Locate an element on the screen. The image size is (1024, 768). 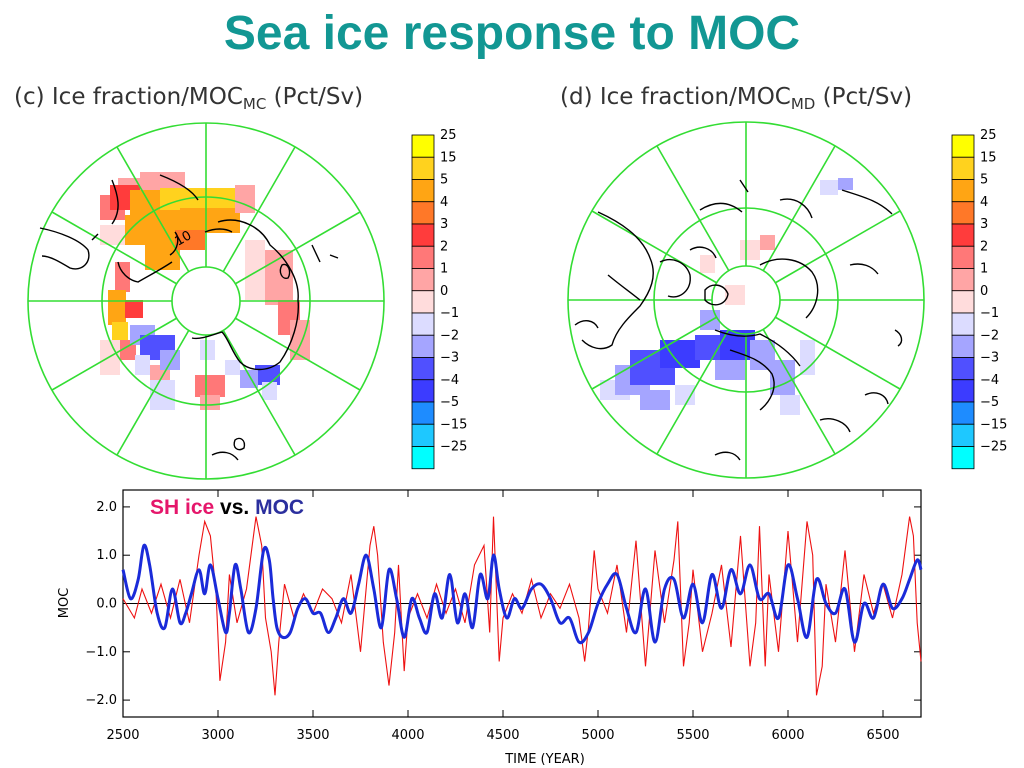
anomaly-cells-negative is located at coordinates (726, 296).